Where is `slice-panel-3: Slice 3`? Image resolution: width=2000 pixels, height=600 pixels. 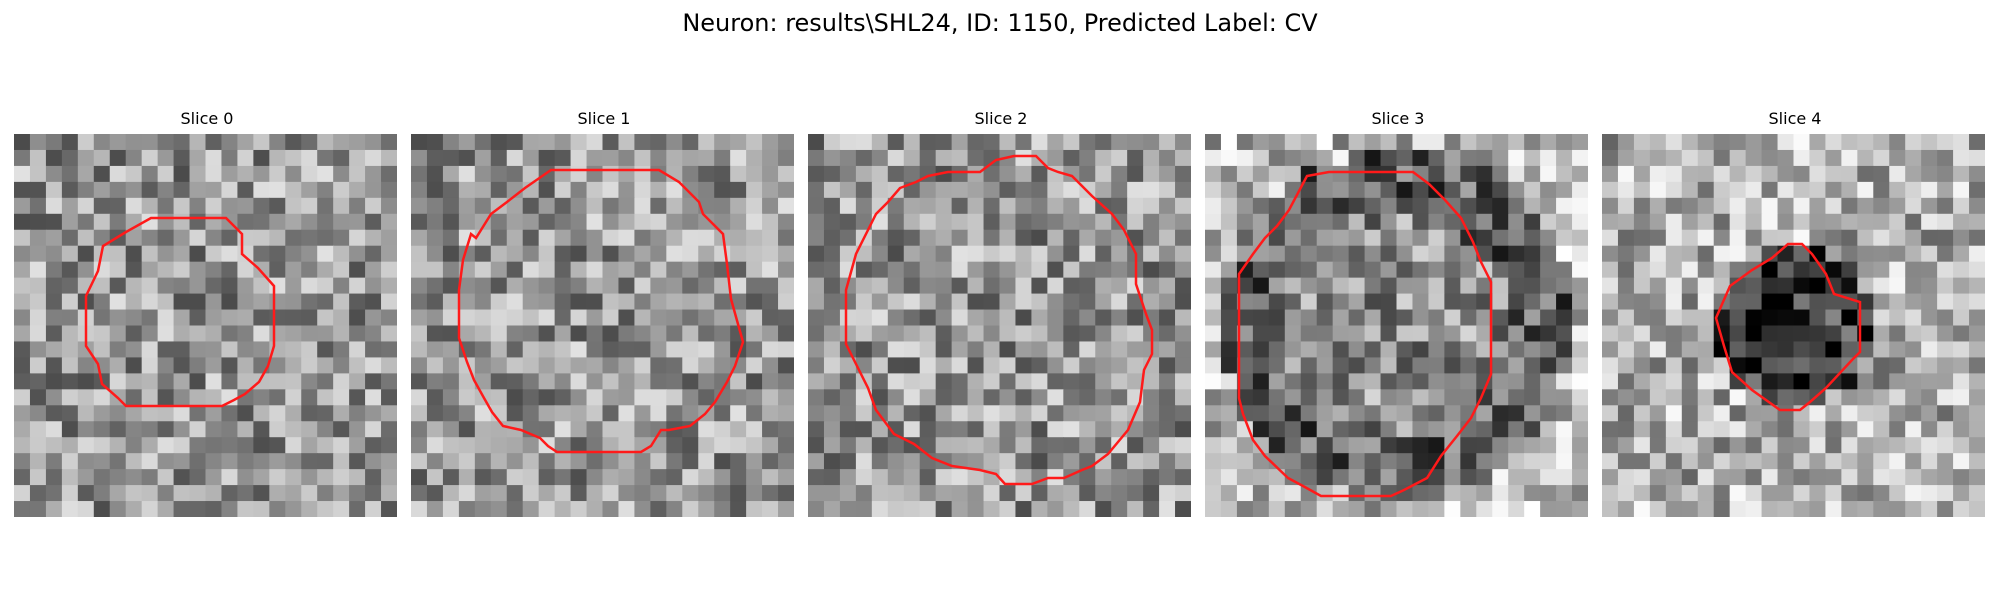
slice-panel-3: Slice 3 is located at coordinates (1398, 312).